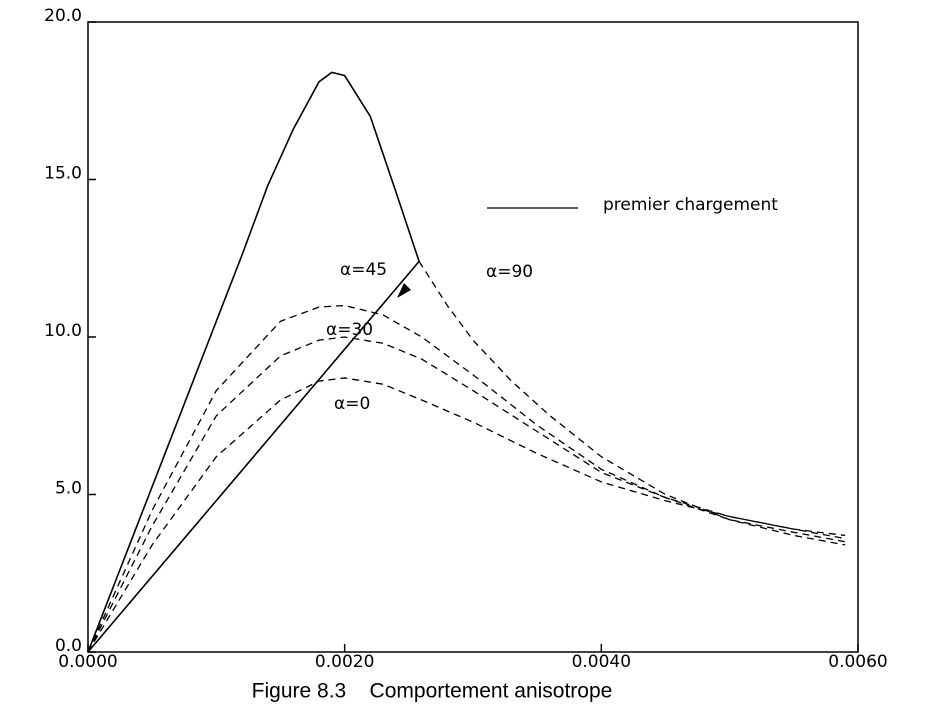 This screenshot has width=928, height=714. I want to click on x-tick-label: 0.0060, so click(857, 662).